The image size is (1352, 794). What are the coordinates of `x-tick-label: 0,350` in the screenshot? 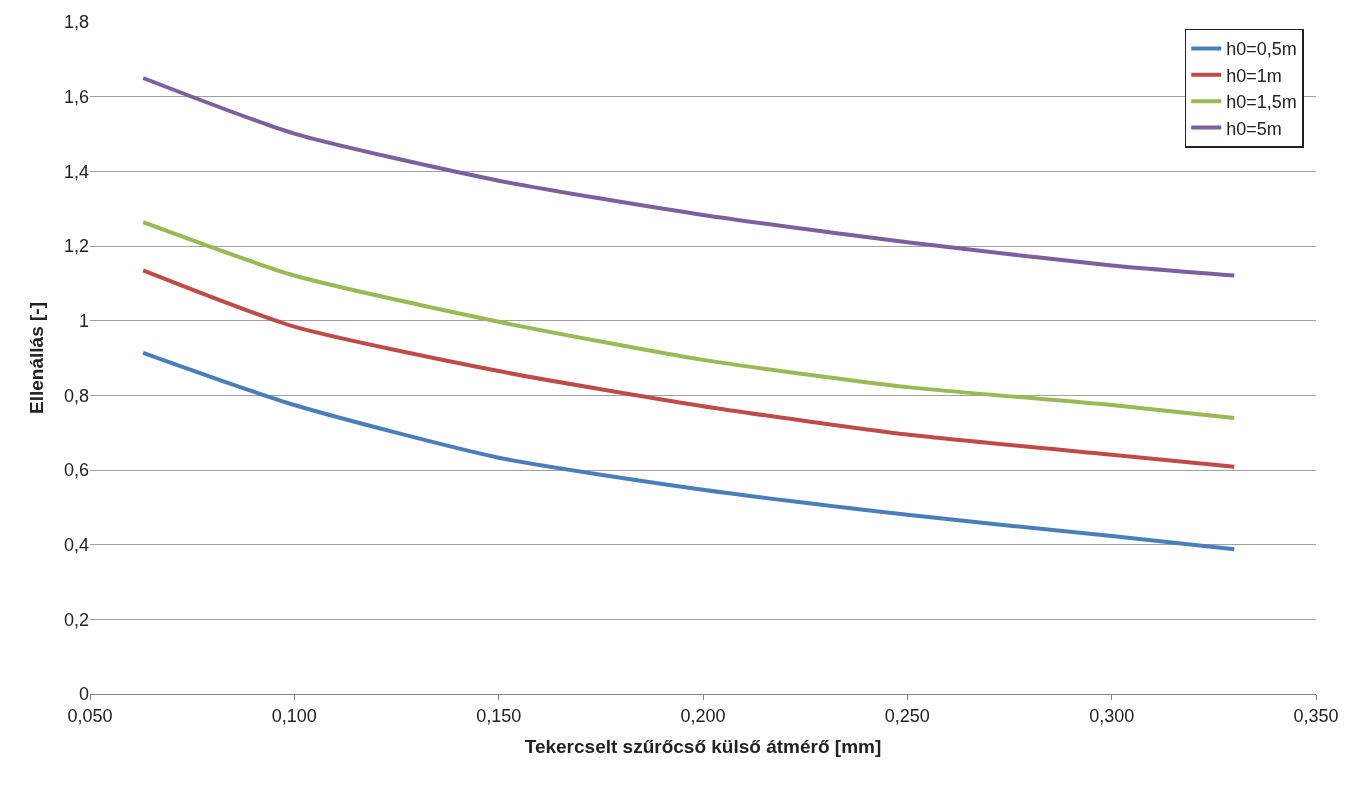 It's located at (1316, 715).